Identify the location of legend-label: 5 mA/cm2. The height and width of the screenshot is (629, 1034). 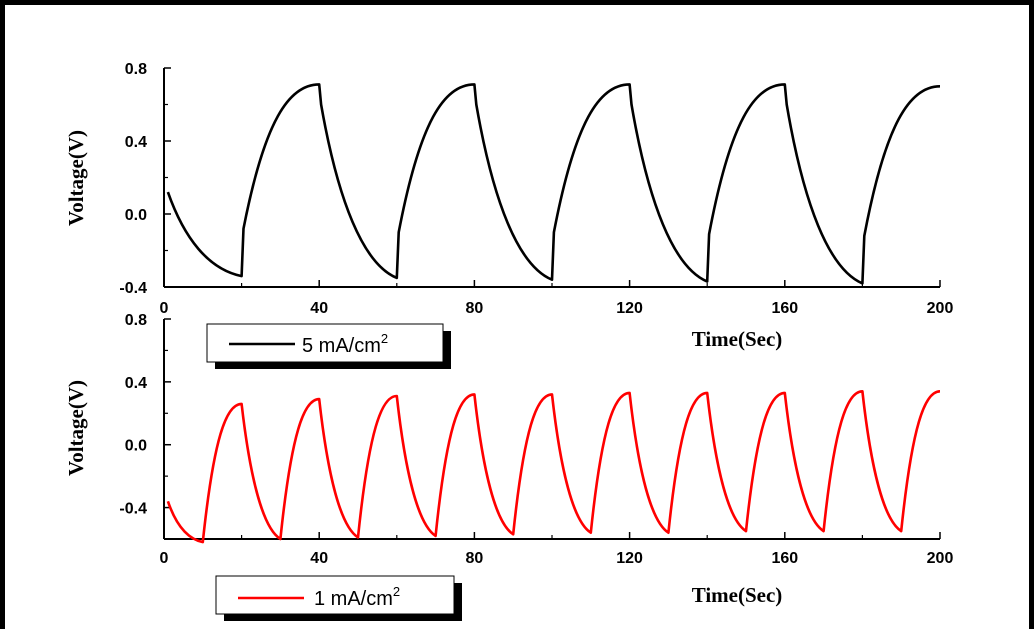
(345, 344).